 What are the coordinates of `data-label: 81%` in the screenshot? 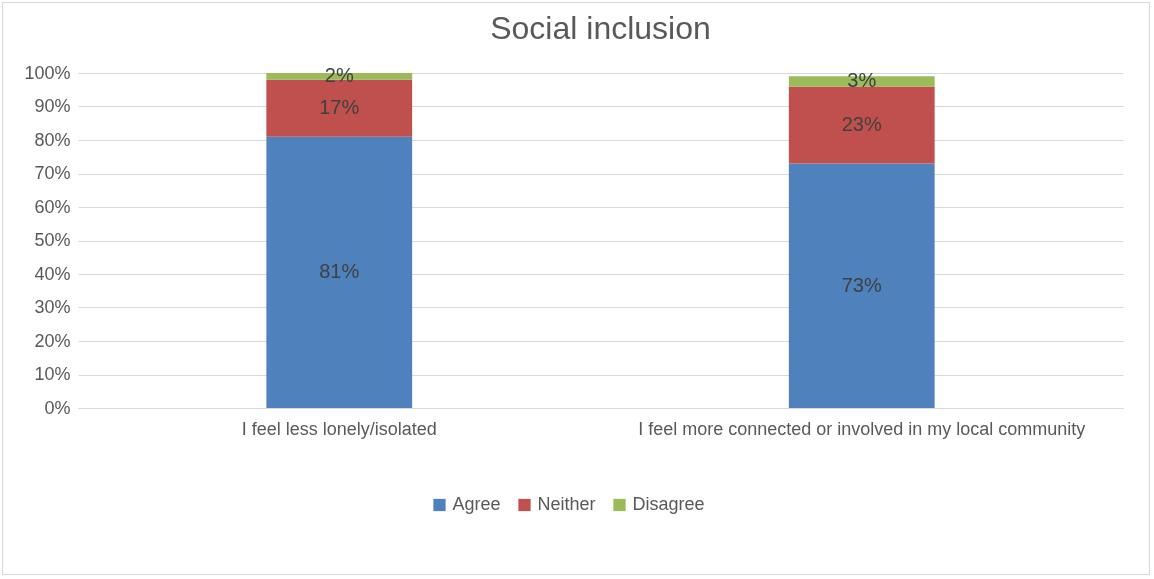 It's located at (339, 271).